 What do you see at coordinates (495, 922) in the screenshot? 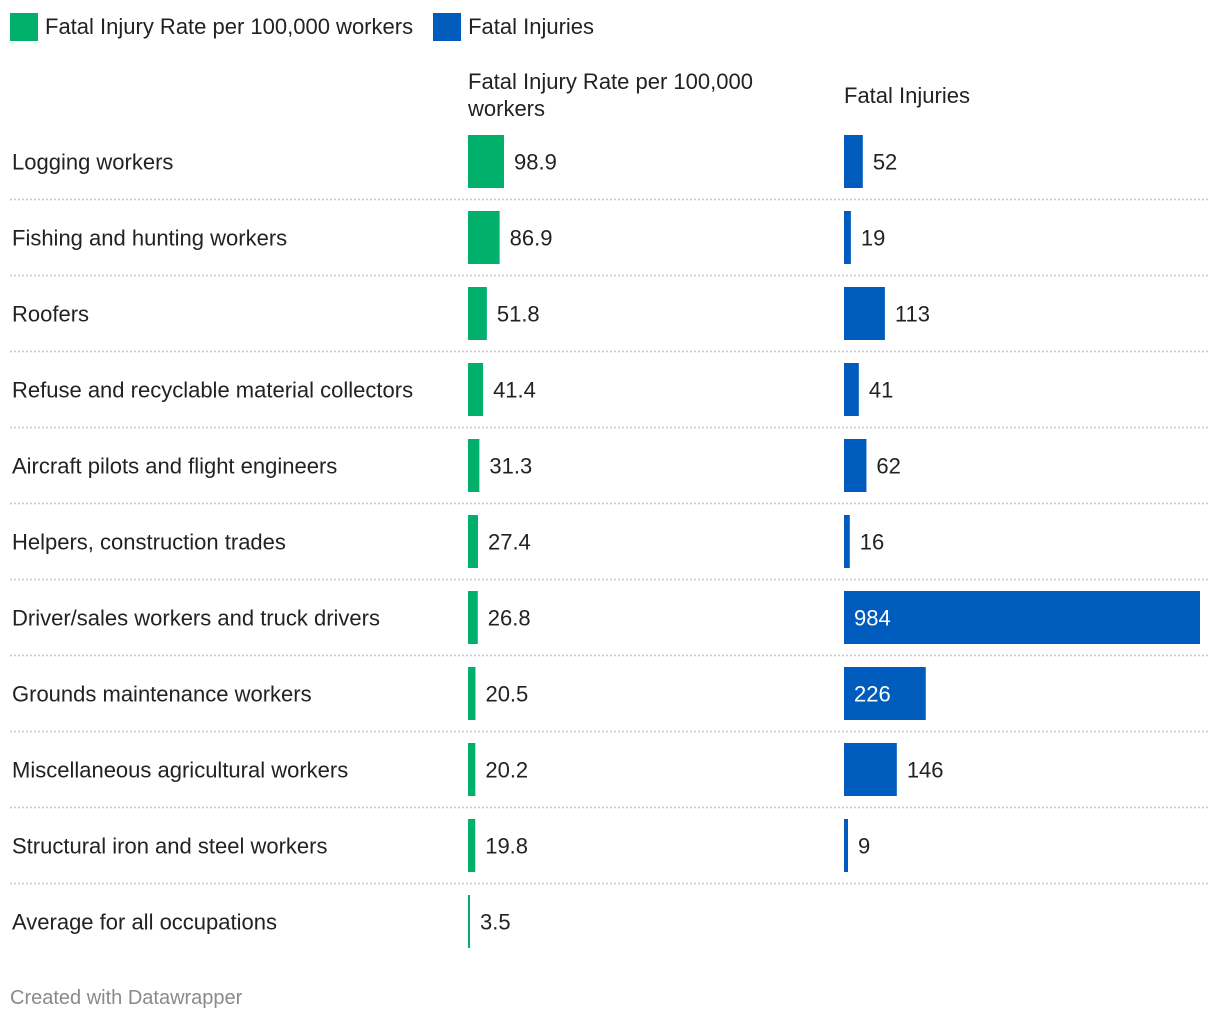
I see `rate-value-label: 3.5` at bounding box center [495, 922].